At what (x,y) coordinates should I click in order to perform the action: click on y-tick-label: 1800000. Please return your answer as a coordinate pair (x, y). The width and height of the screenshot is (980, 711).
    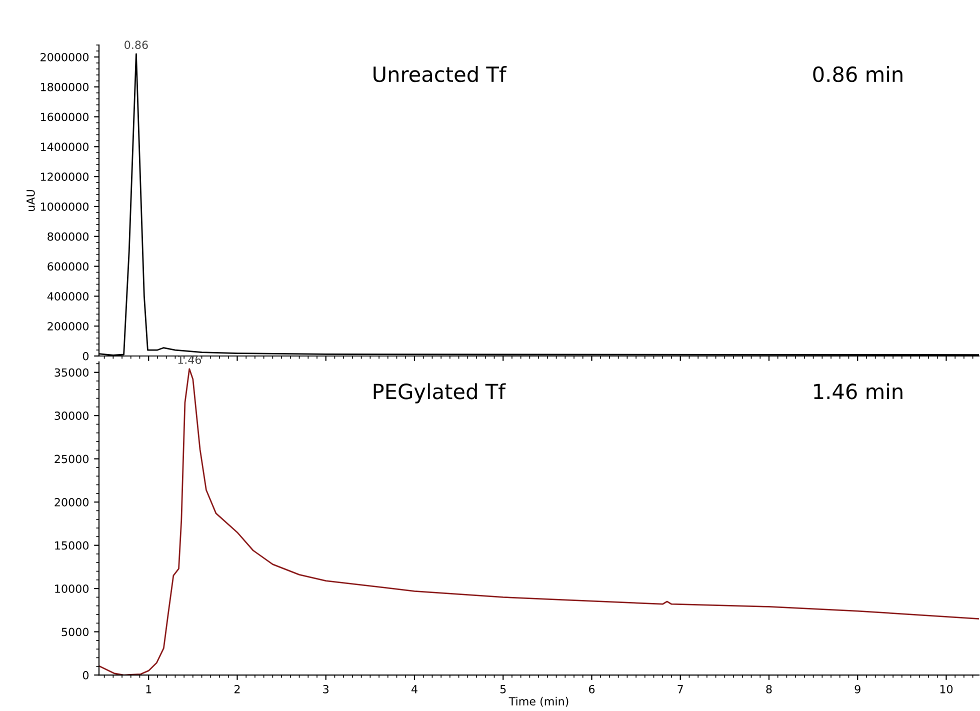
    Looking at the image, I should click on (64, 87).